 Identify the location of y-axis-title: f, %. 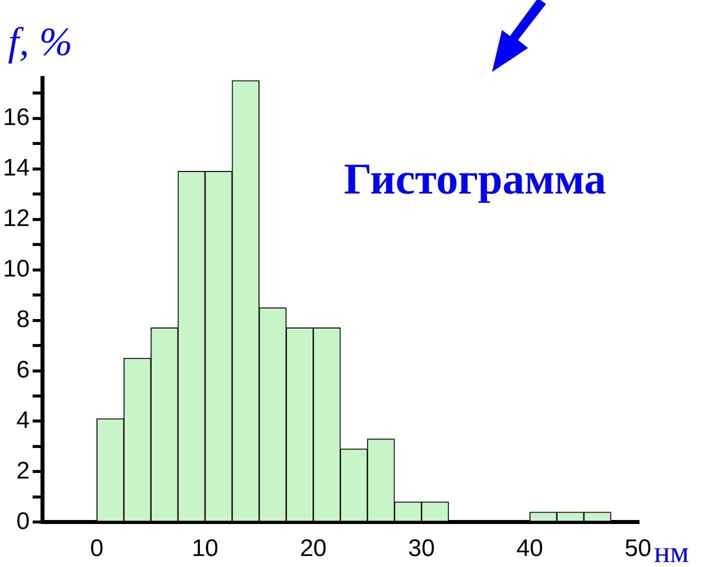
(40, 41).